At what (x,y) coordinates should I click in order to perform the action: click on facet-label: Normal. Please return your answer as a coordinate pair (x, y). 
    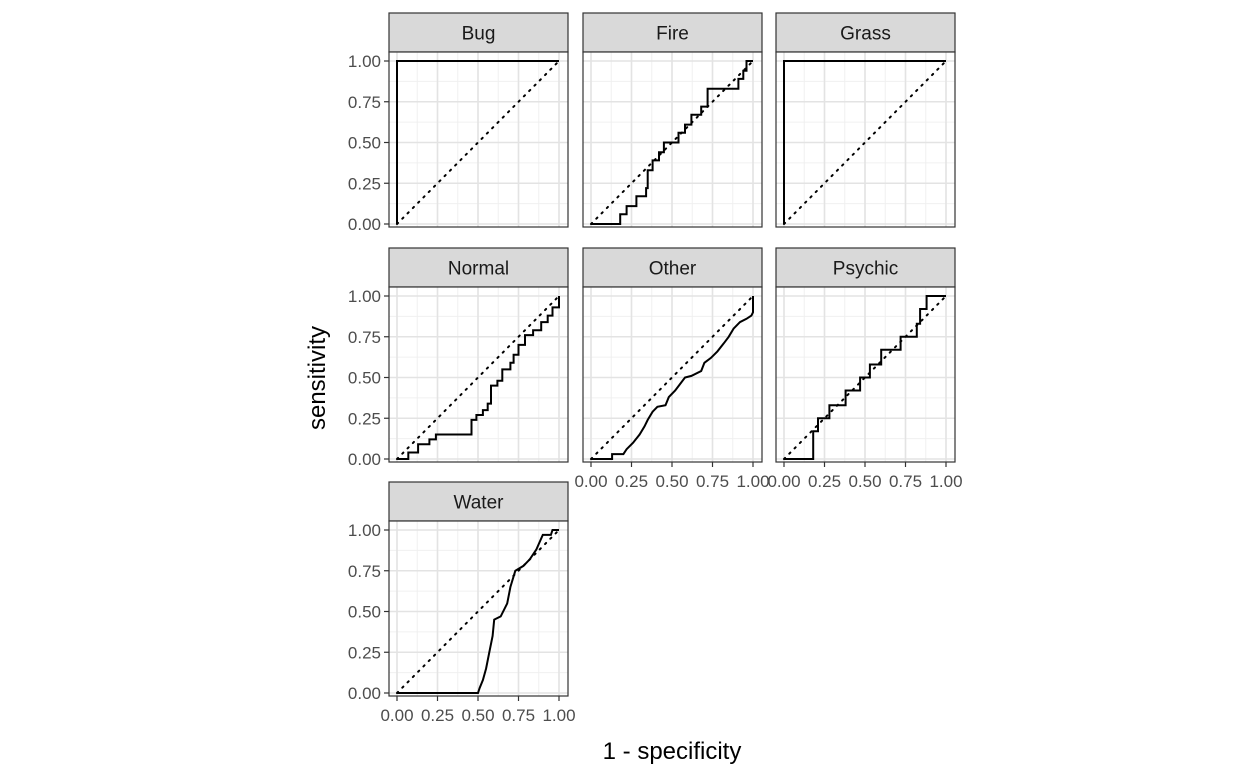
    Looking at the image, I should click on (478, 269).